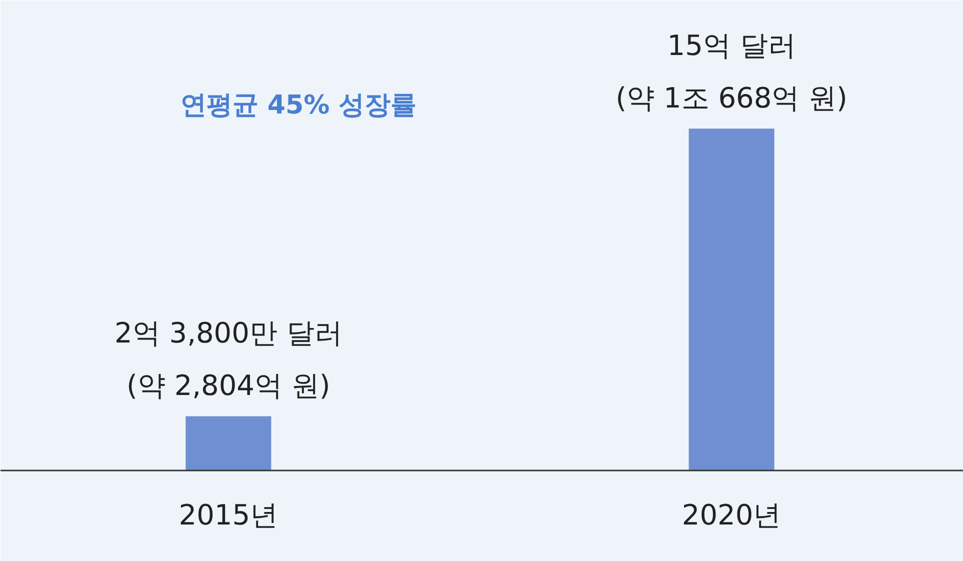  Describe the element at coordinates (228, 515) in the screenshot. I see `x-tick-label: 2015년` at that location.